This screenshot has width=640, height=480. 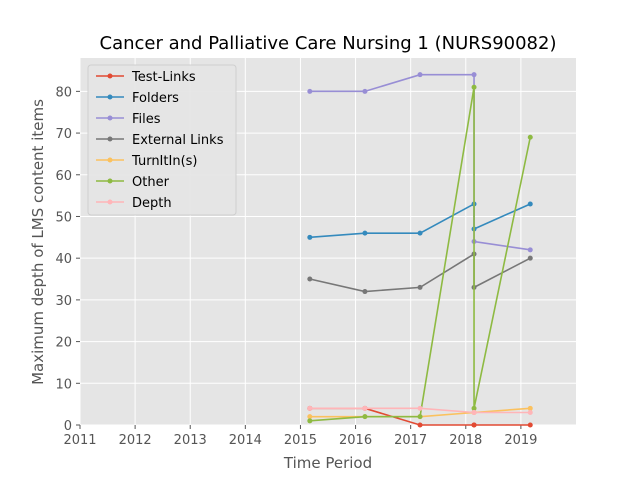 What do you see at coordinates (63, 217) in the screenshot?
I see `y-tick-label: 50` at bounding box center [63, 217].